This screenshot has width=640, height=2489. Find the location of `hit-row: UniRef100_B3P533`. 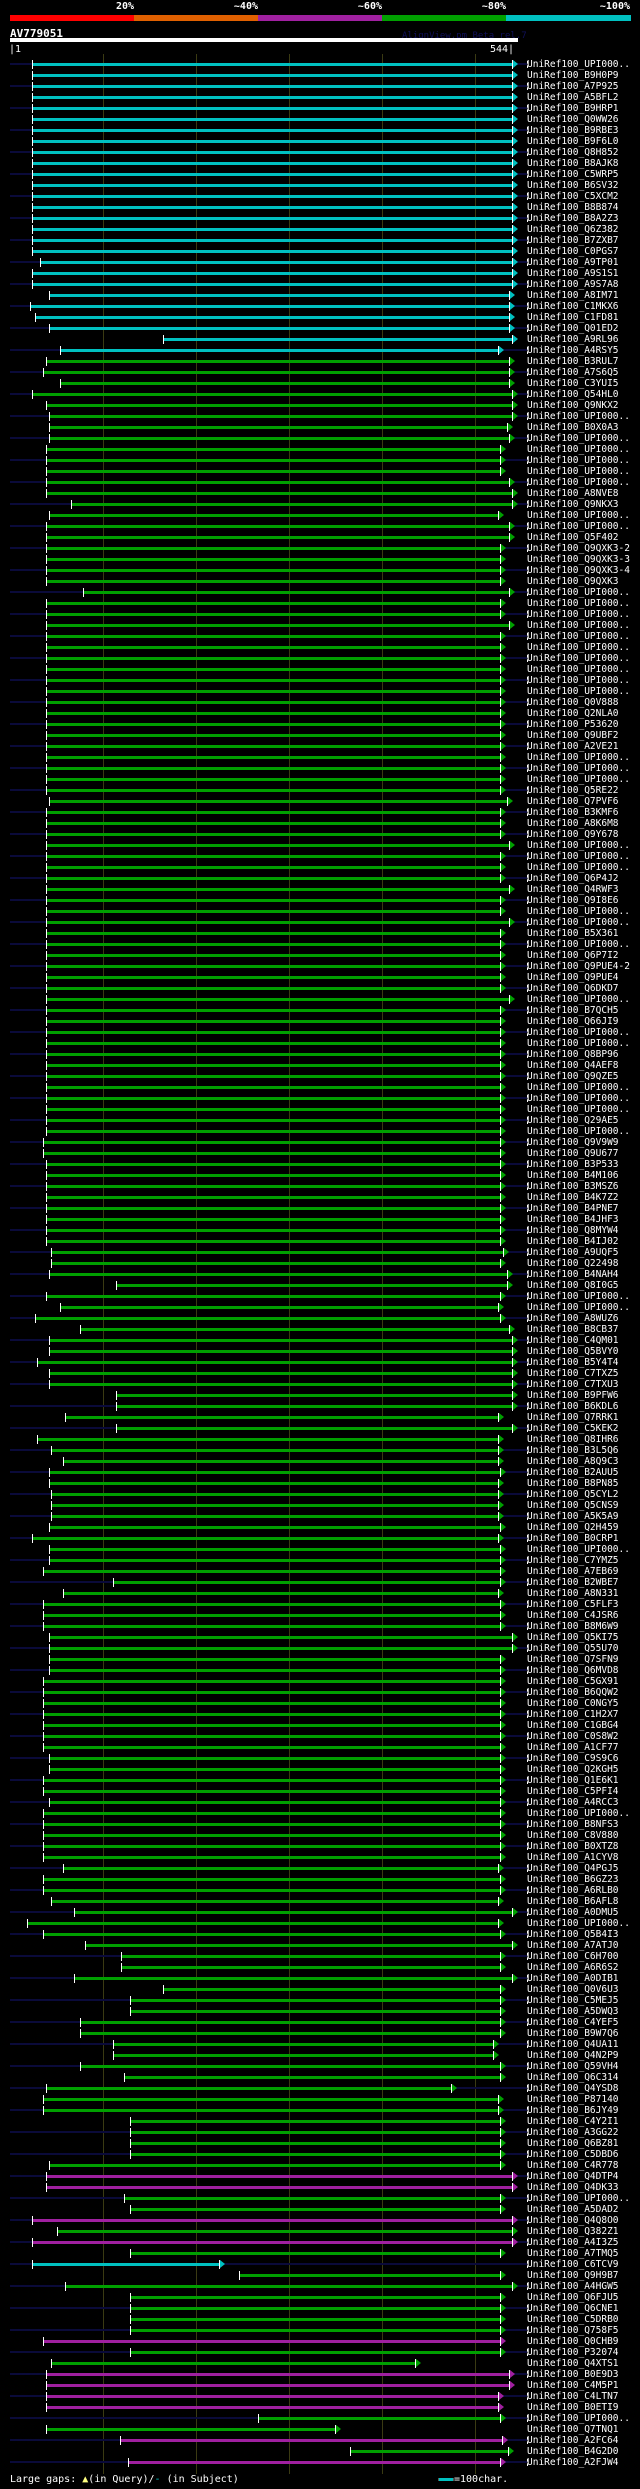

hit-row: UniRef100_B3P533 is located at coordinates (320, 1164).